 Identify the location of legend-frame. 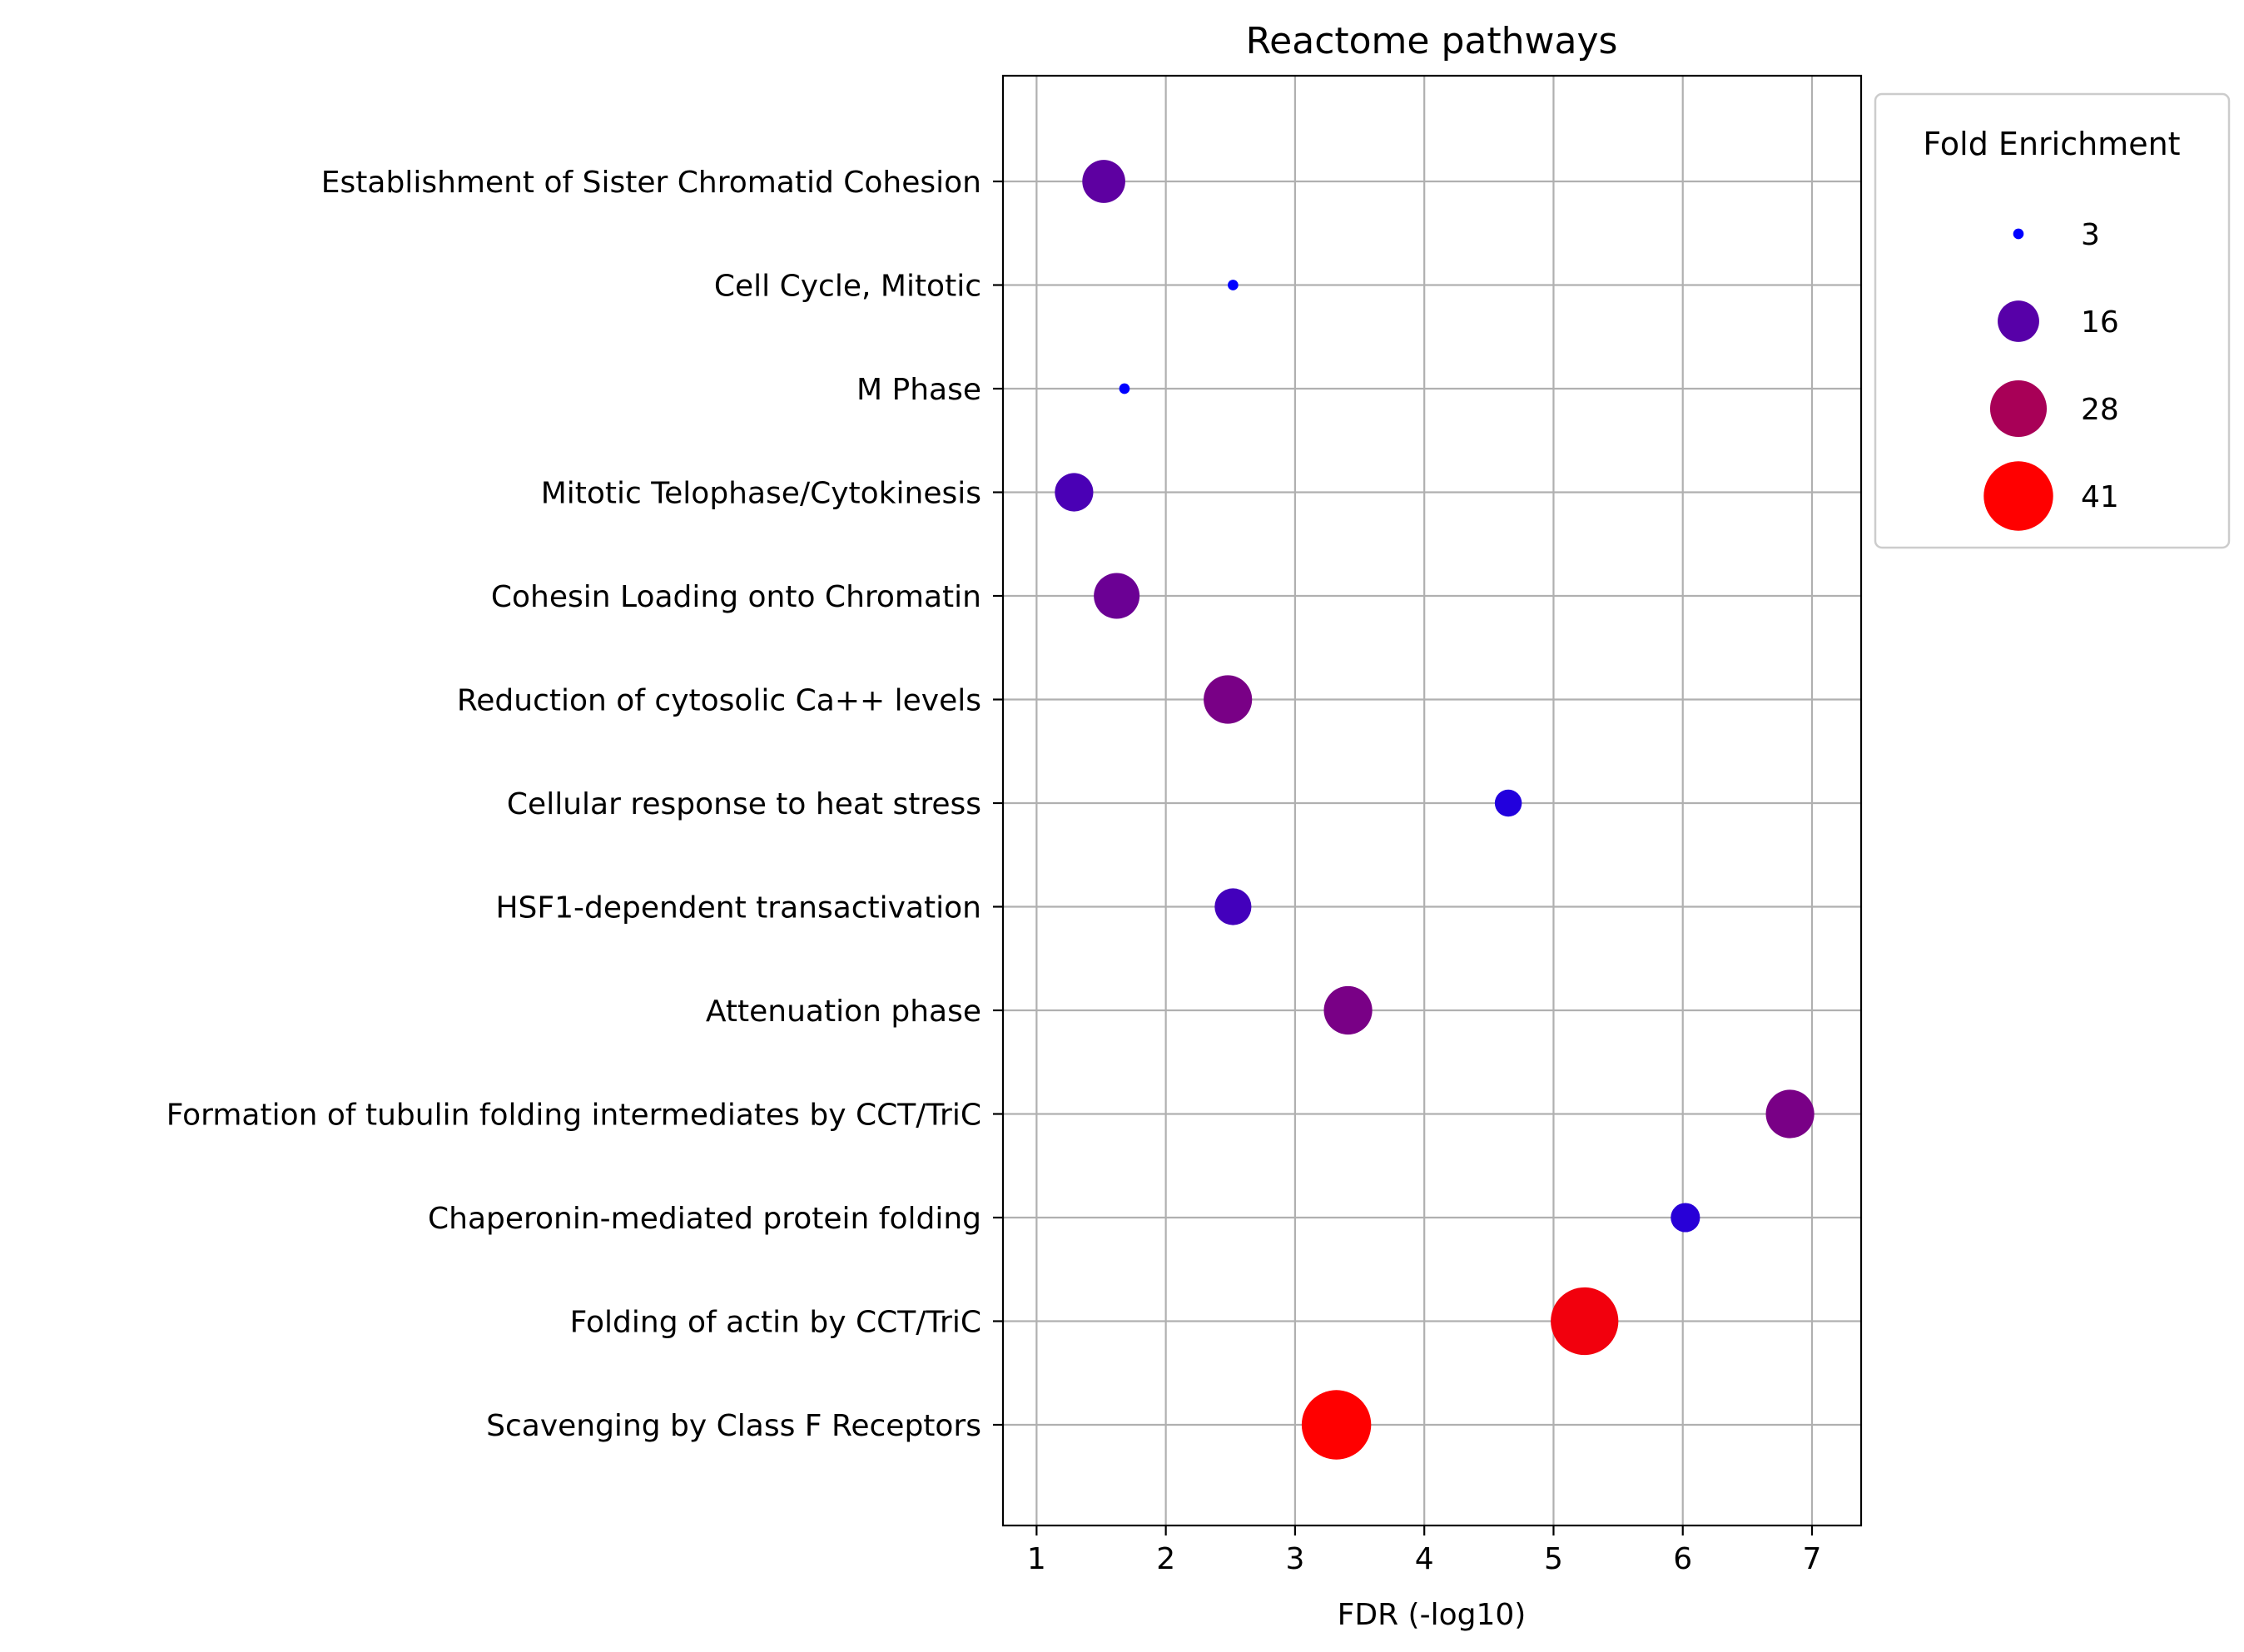
(2052, 320).